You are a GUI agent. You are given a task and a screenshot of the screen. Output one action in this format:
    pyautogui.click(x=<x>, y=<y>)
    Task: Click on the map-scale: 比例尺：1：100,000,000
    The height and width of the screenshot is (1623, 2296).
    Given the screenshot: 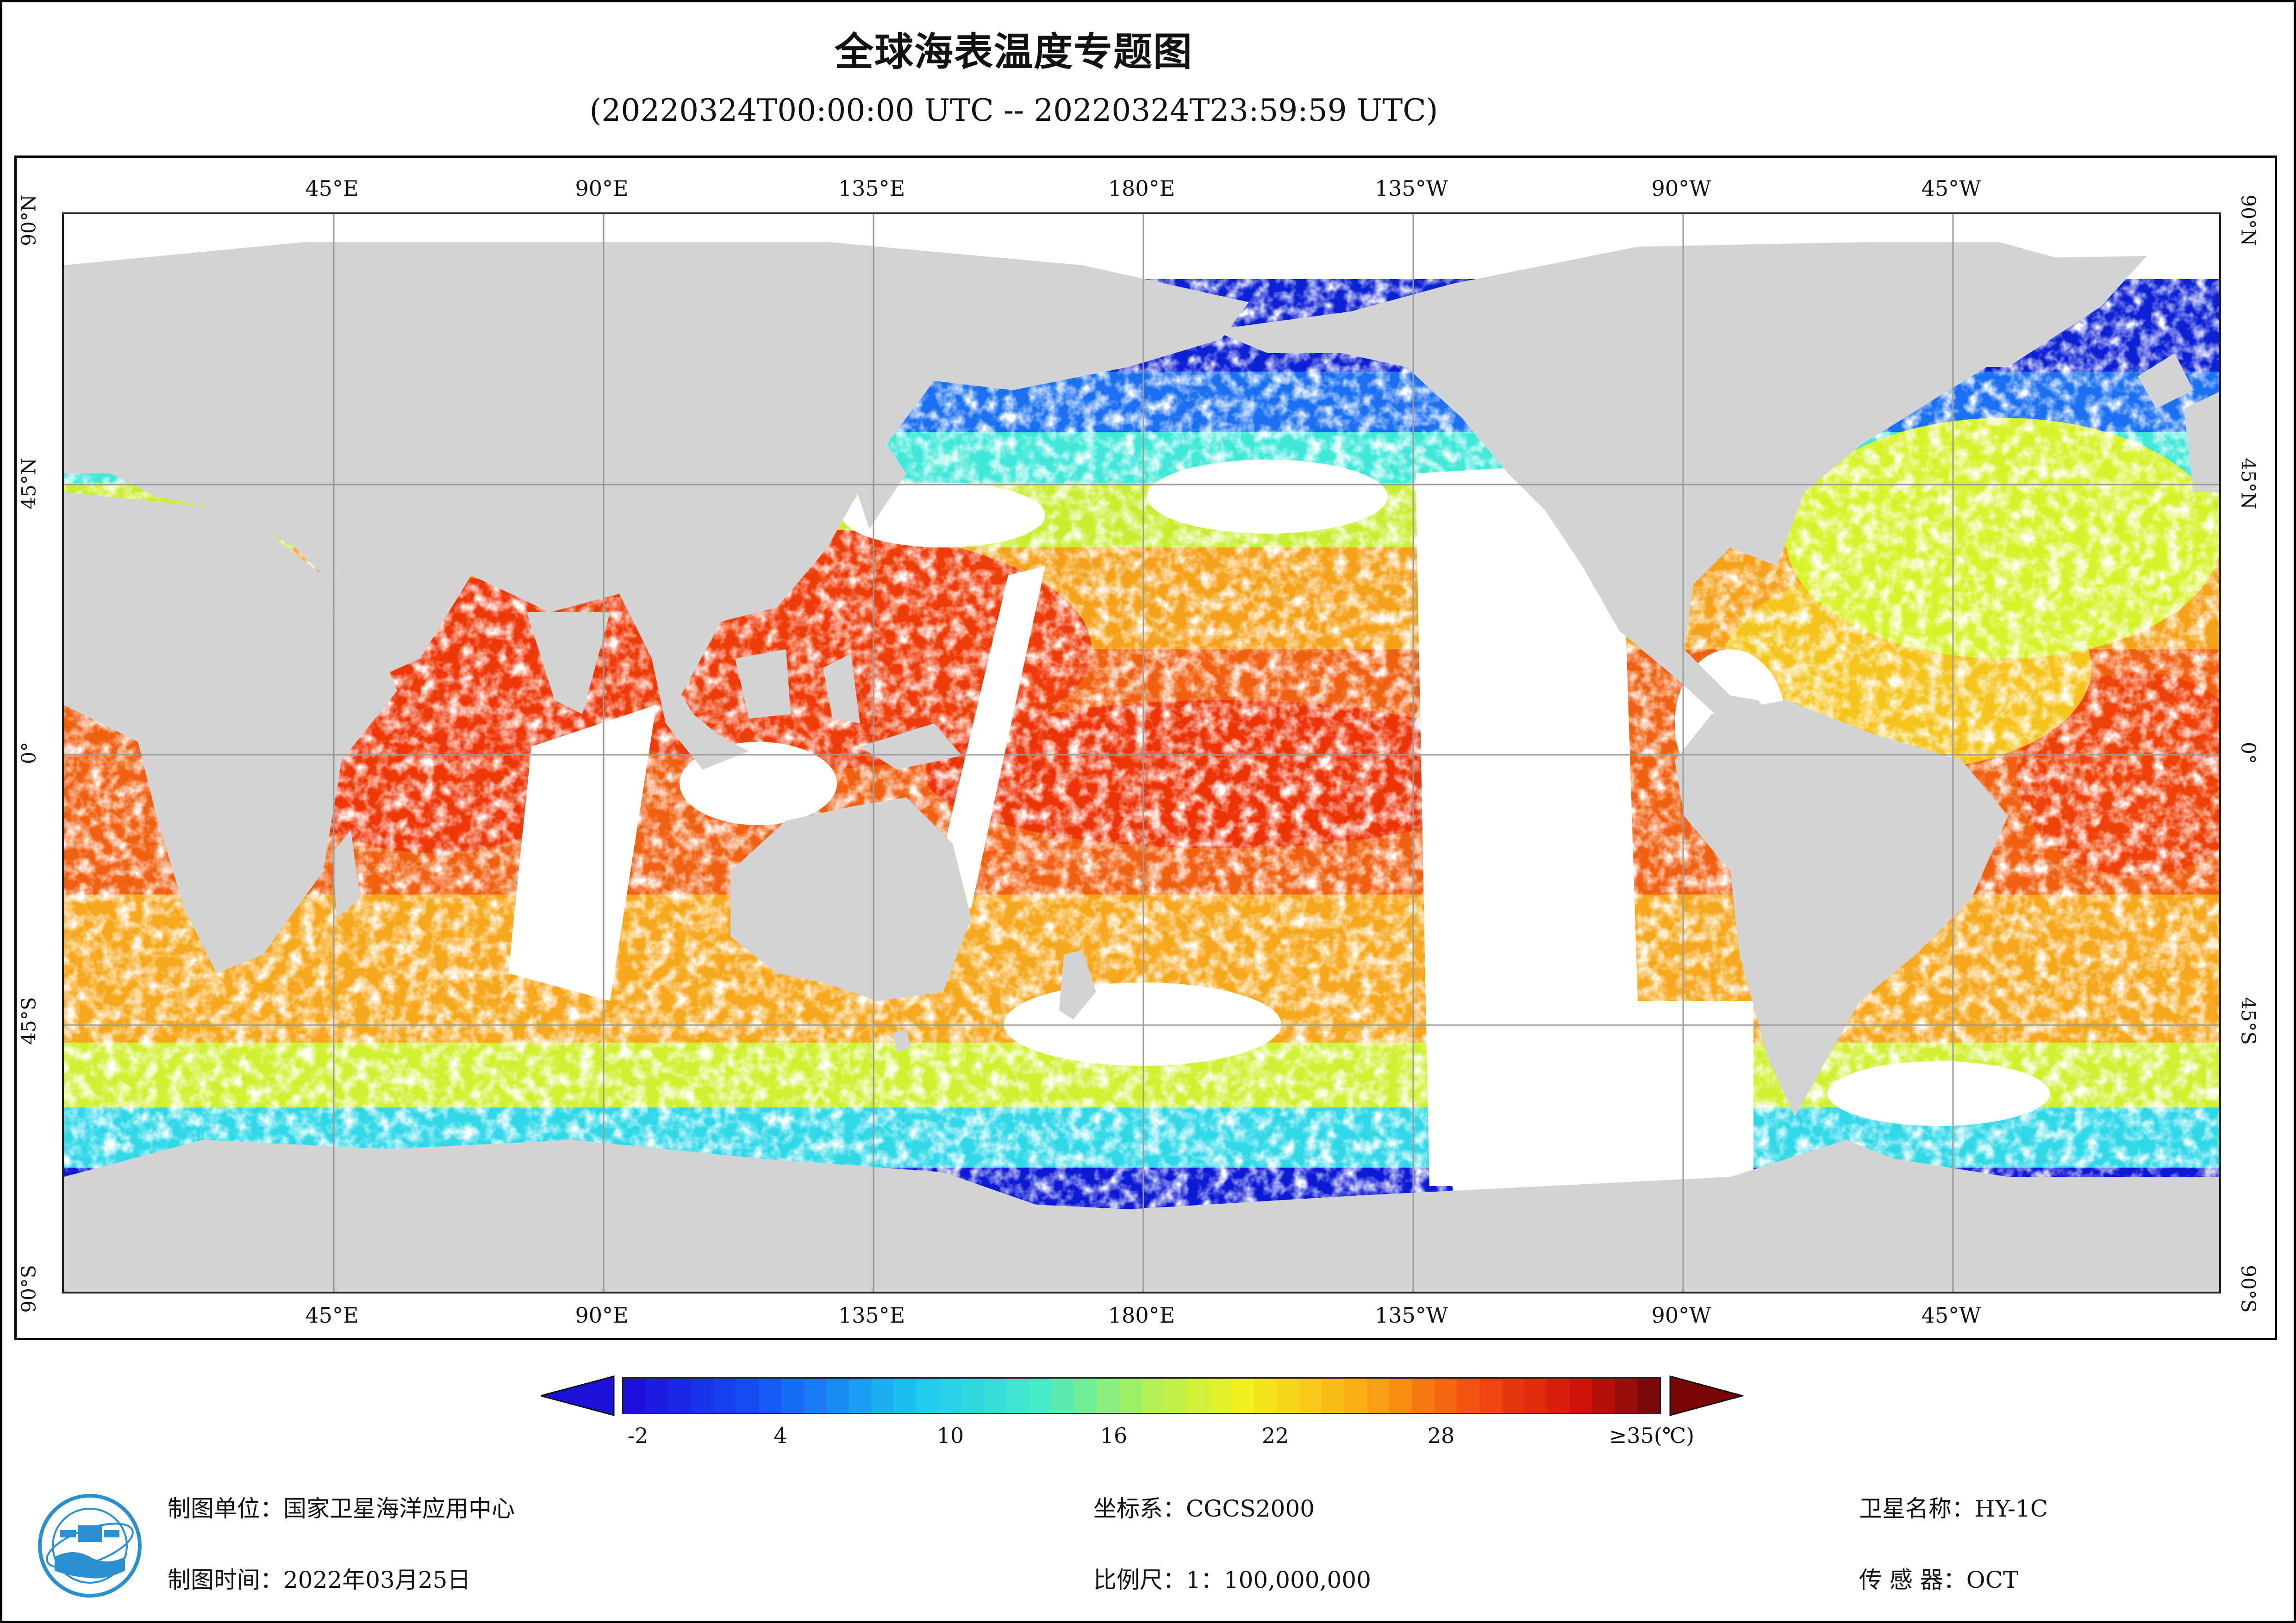 What is the action you would take?
    pyautogui.click(x=1232, y=1580)
    